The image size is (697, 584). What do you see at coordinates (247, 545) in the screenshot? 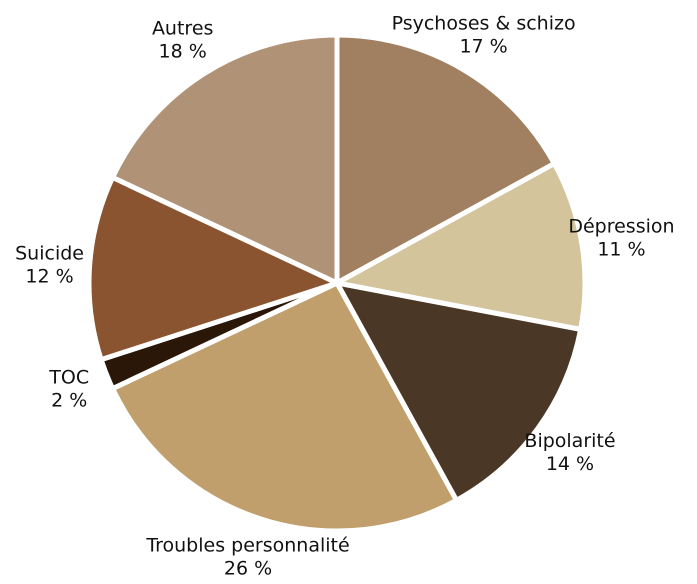
I see `slice-label: Troubles personnalité` at bounding box center [247, 545].